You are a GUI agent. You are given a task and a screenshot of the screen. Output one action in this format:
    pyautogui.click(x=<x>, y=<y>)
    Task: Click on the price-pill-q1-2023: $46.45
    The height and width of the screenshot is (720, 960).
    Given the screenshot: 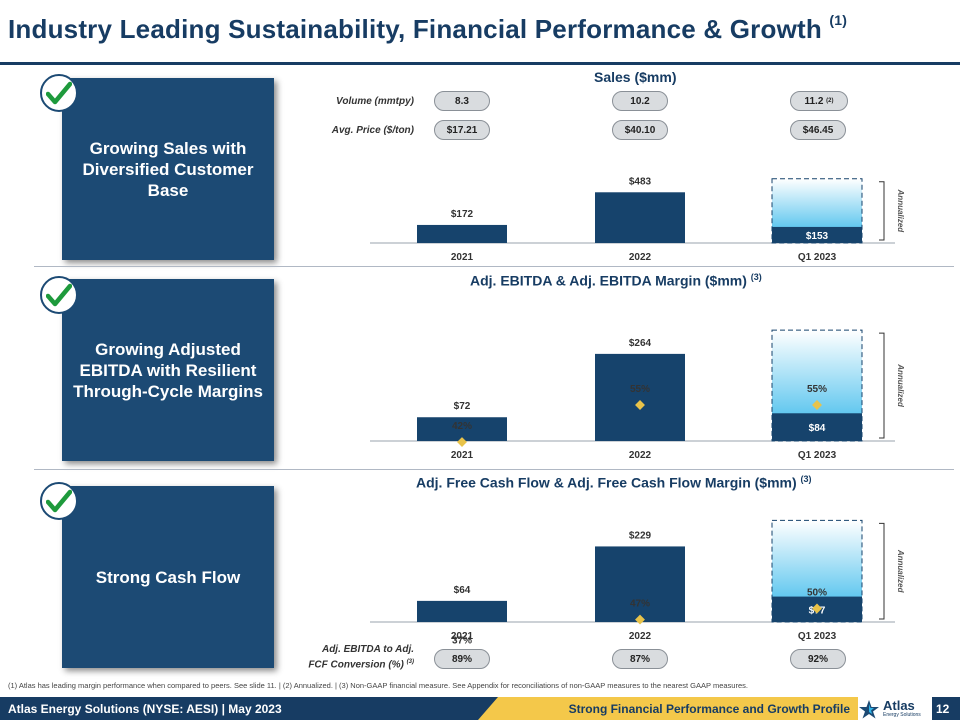 What is the action you would take?
    pyautogui.click(x=818, y=130)
    